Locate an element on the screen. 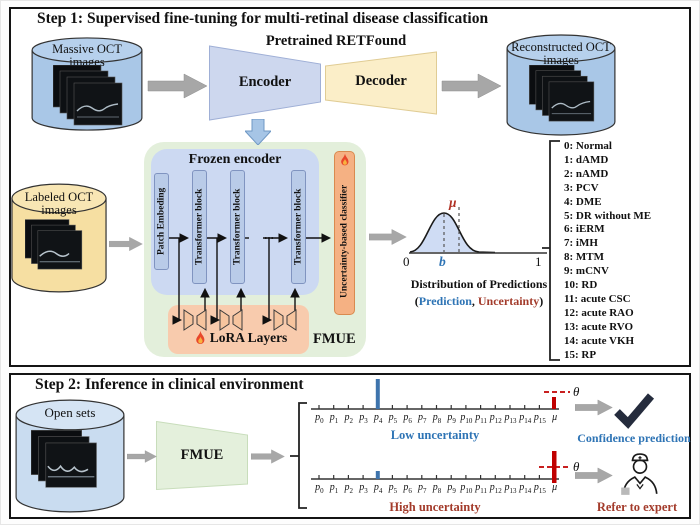 The image size is (700, 525). class-item: 10: RD is located at coordinates (581, 285).